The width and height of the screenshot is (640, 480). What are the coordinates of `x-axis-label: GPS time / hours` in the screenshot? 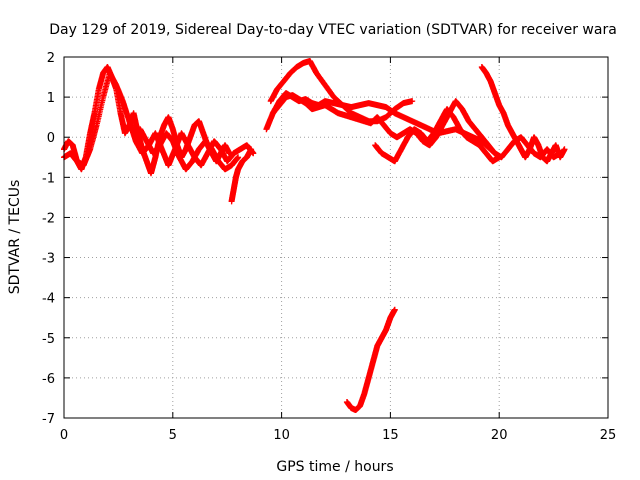 It's located at (334, 467).